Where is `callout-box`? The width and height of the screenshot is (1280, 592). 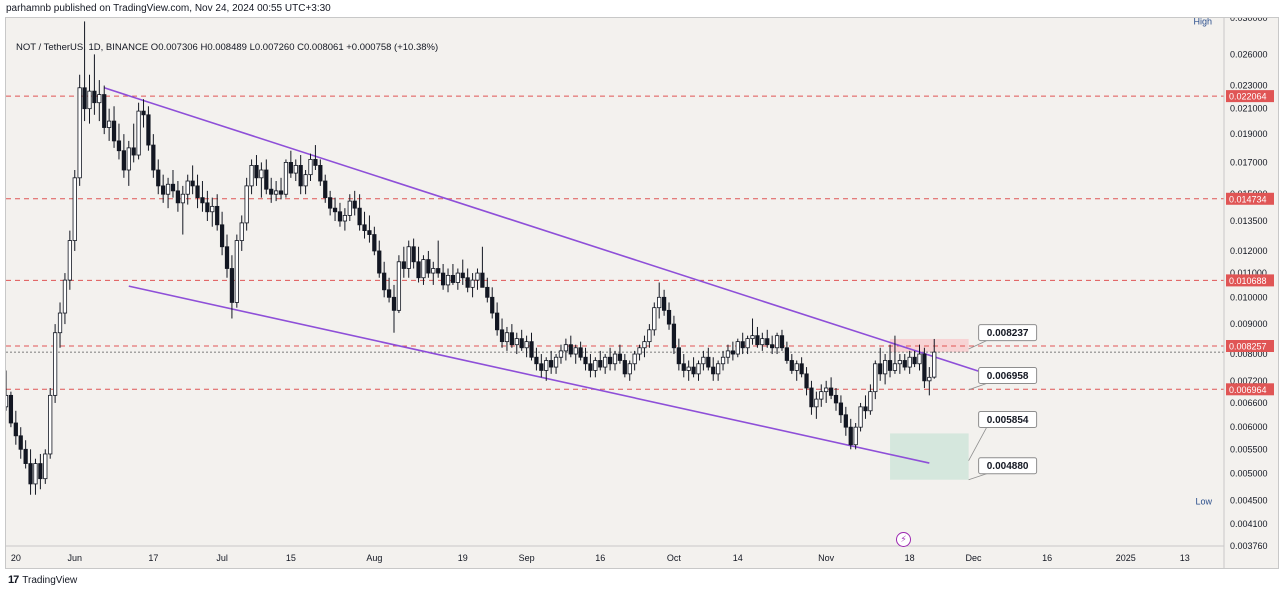 callout-box is located at coordinates (1008, 419).